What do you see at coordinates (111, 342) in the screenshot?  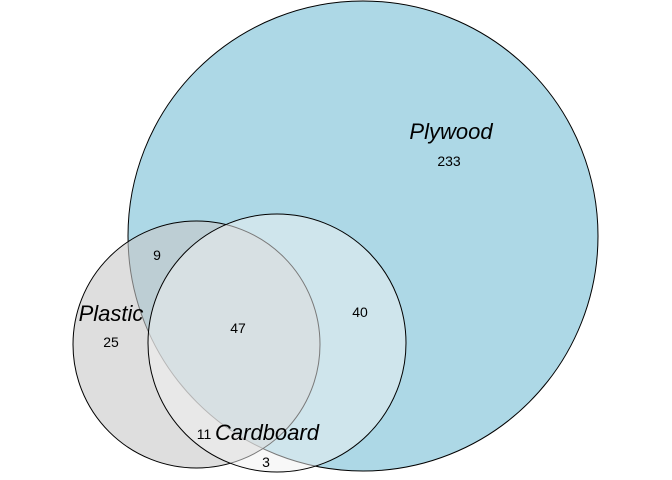 I see `count-plastic-only: 25` at bounding box center [111, 342].